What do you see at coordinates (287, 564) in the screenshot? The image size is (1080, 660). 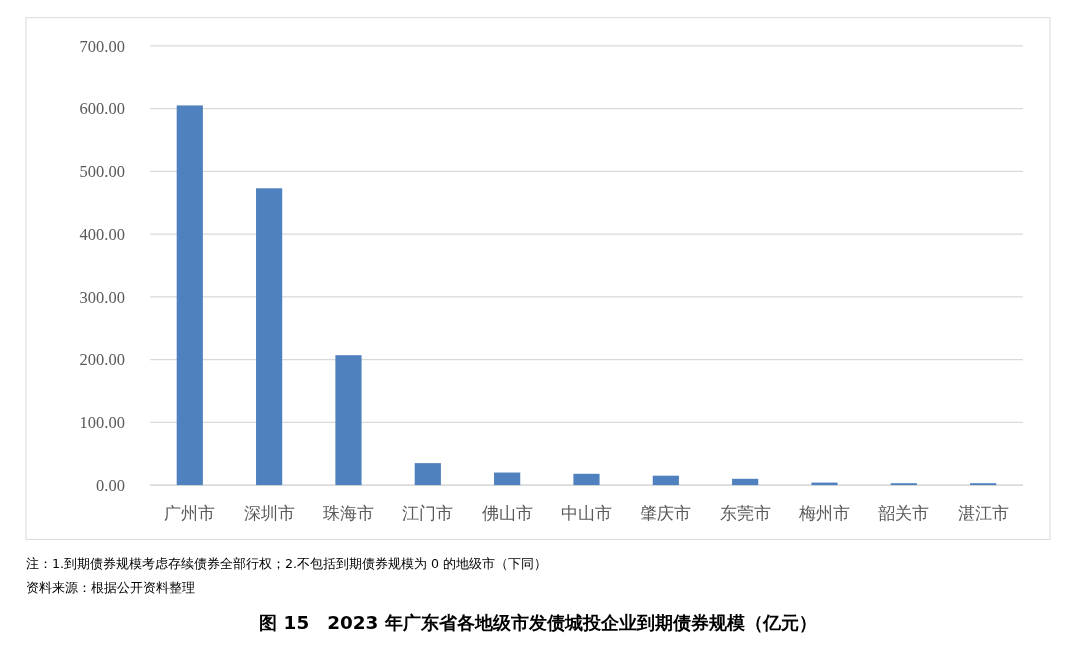 I see `text: 注：1.到期债券规模考虑存续债券全部行权；2.不包括到期债券规模为 0 的地级市（下同）` at bounding box center [287, 564].